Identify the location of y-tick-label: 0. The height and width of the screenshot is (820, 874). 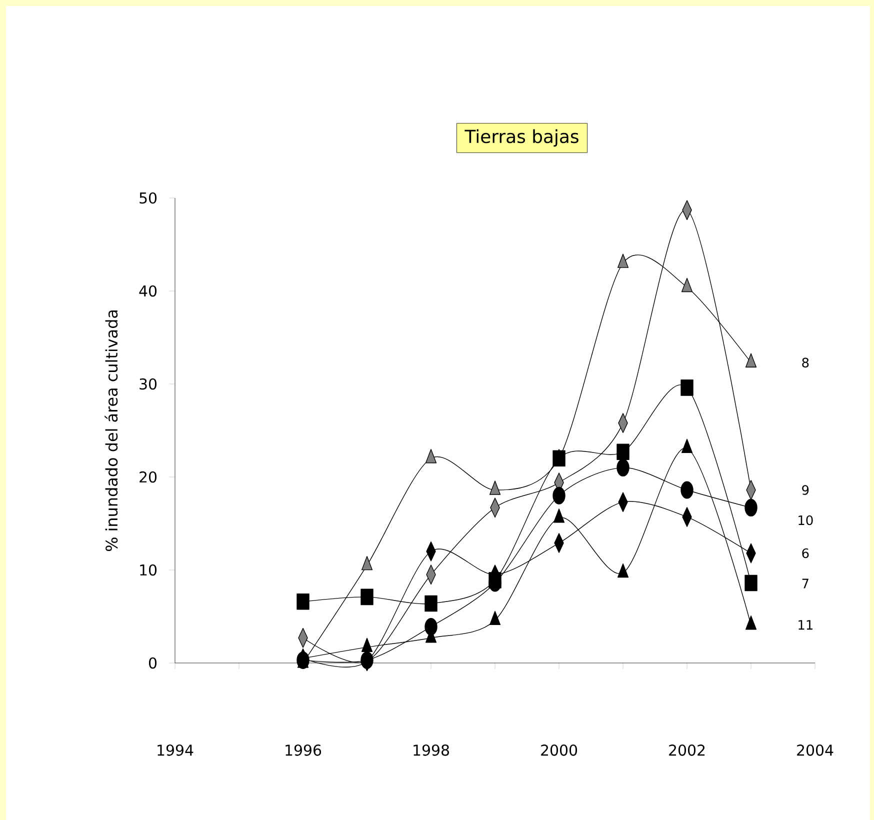
(152, 663).